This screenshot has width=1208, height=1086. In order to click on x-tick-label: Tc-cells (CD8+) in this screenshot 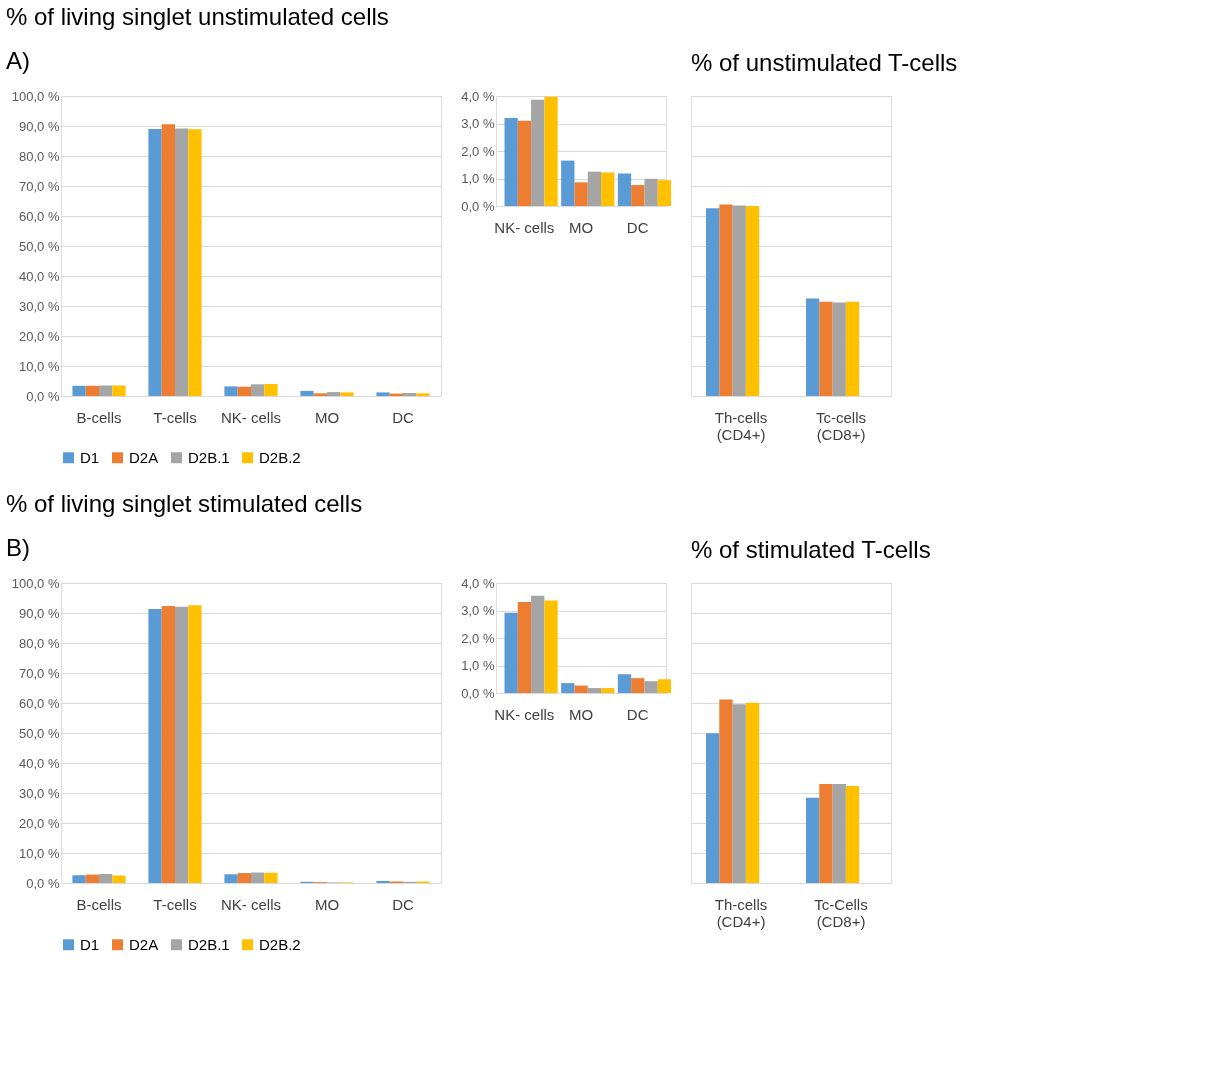, I will do `click(841, 425)`.